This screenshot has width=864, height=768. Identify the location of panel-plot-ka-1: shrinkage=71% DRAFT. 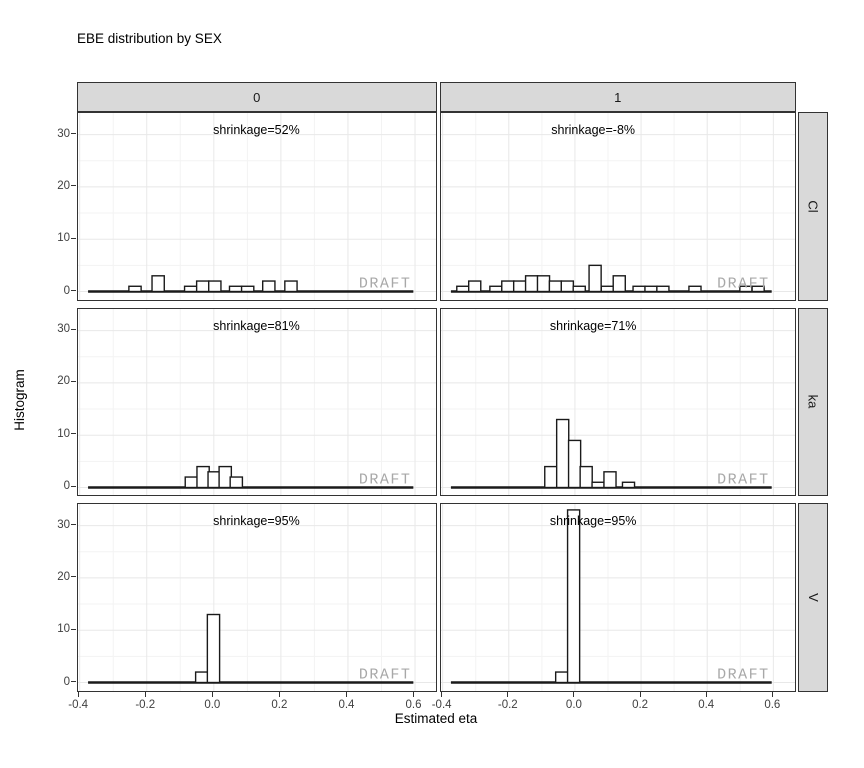
(618, 401).